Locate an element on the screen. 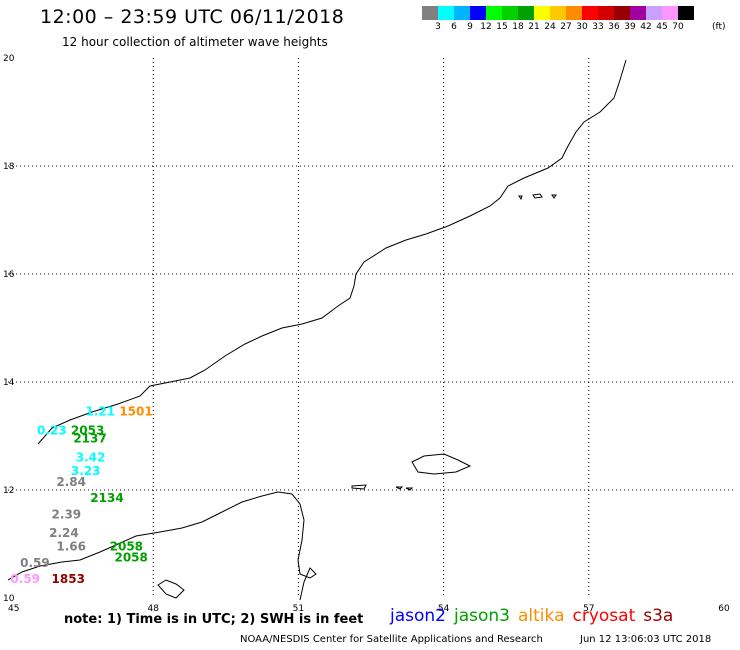 The height and width of the screenshot is (650, 740). latitude-tick-label: 10 is located at coordinates (9, 599).